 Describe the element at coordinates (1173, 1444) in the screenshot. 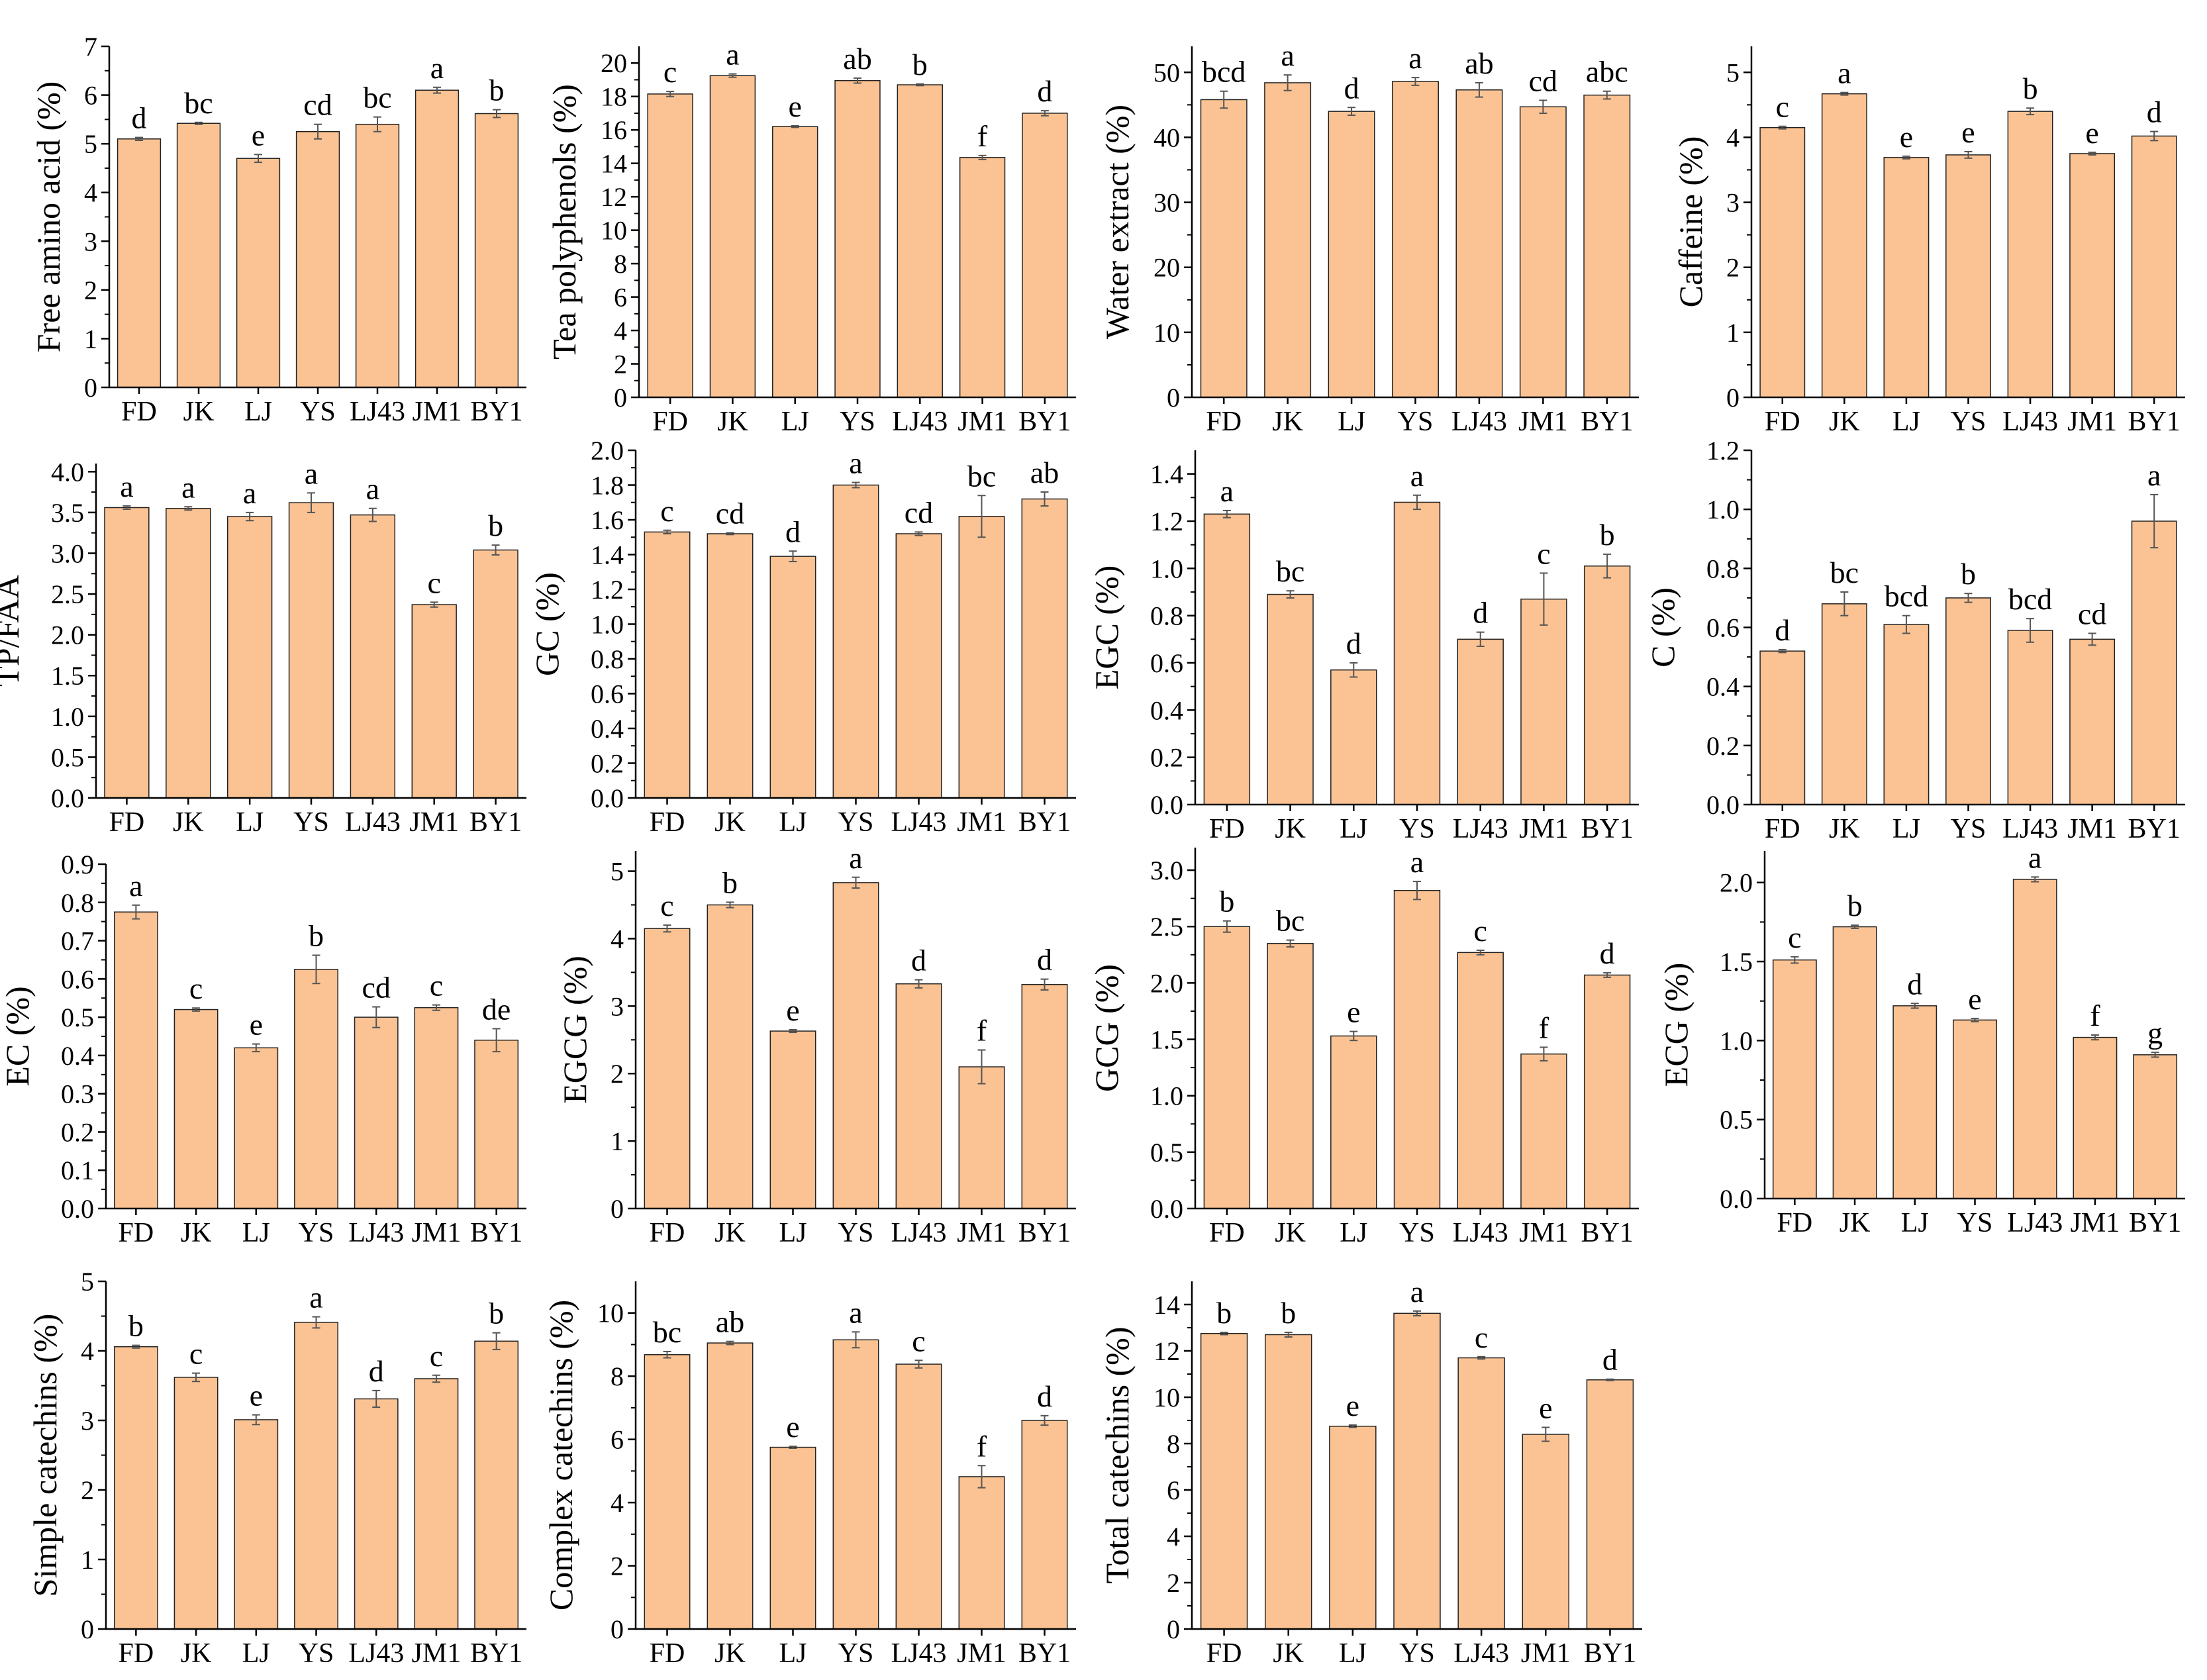

I see `y-tick-label: 8` at that location.